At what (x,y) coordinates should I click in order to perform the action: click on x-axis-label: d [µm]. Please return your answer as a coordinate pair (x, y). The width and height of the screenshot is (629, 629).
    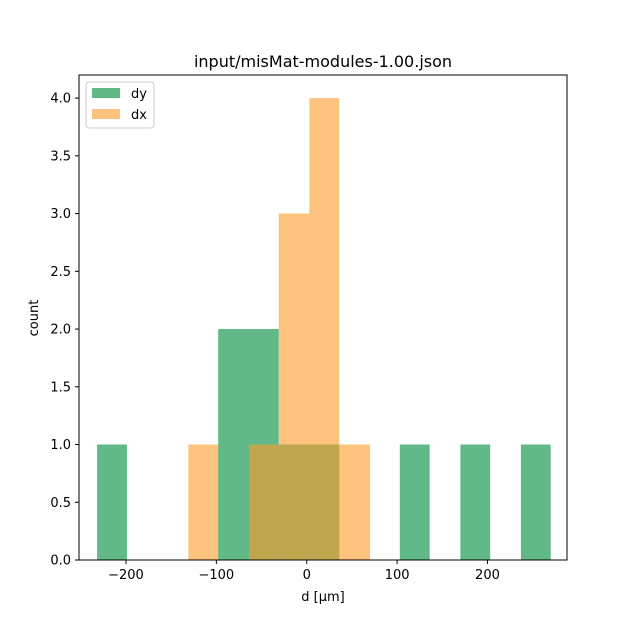
    Looking at the image, I should click on (322, 597).